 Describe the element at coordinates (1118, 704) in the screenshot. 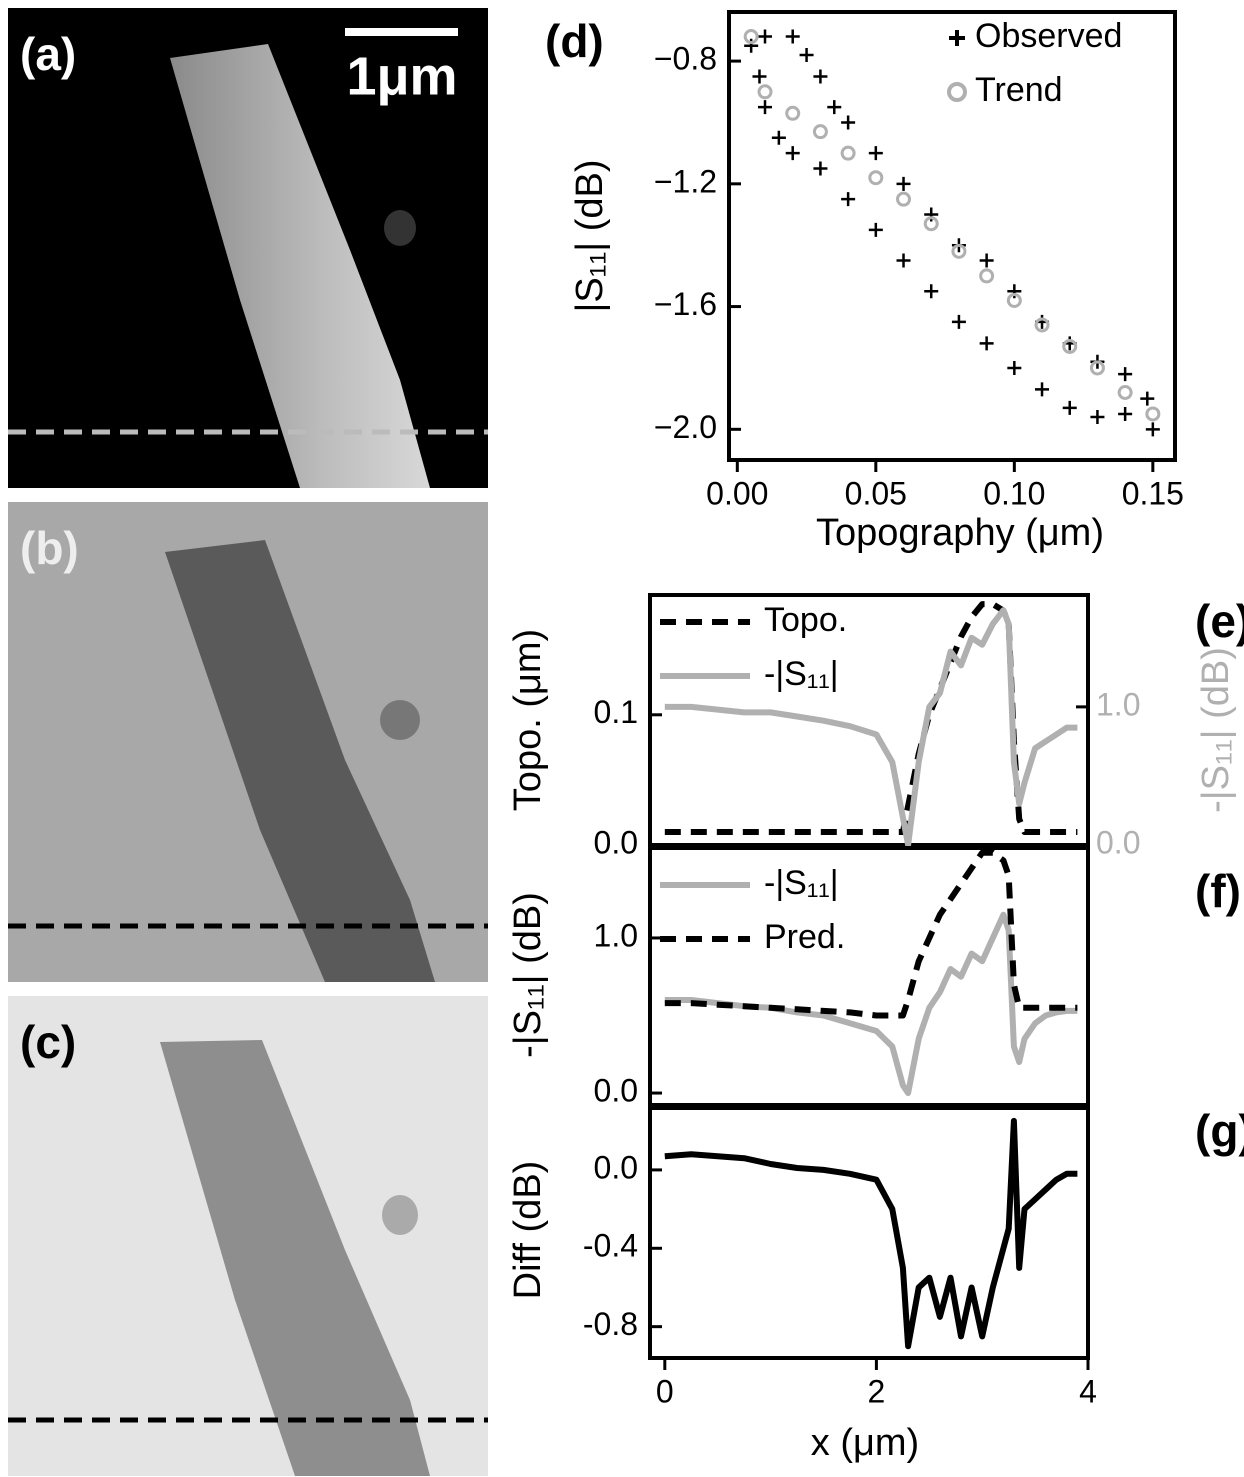

I see `y2-tick-label: 1.0` at that location.